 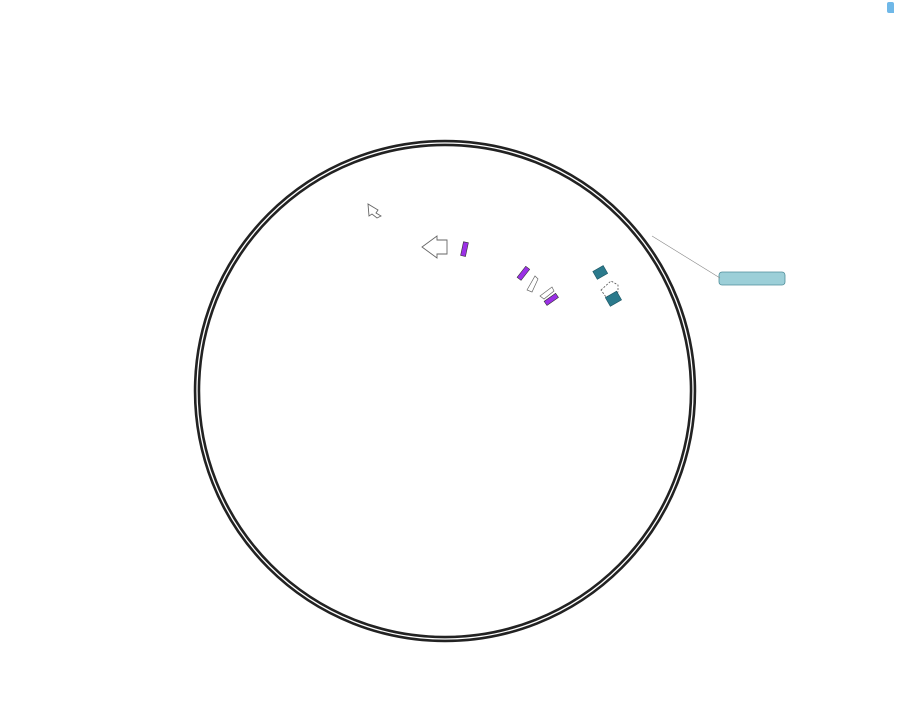 I want to click on snapgene-logo-icon, so click(x=890, y=7).